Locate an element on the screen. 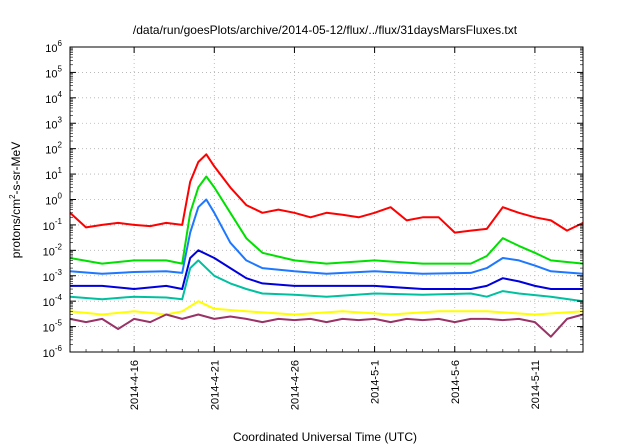  y-tick-label: 10⁴ is located at coordinates (53, 98).